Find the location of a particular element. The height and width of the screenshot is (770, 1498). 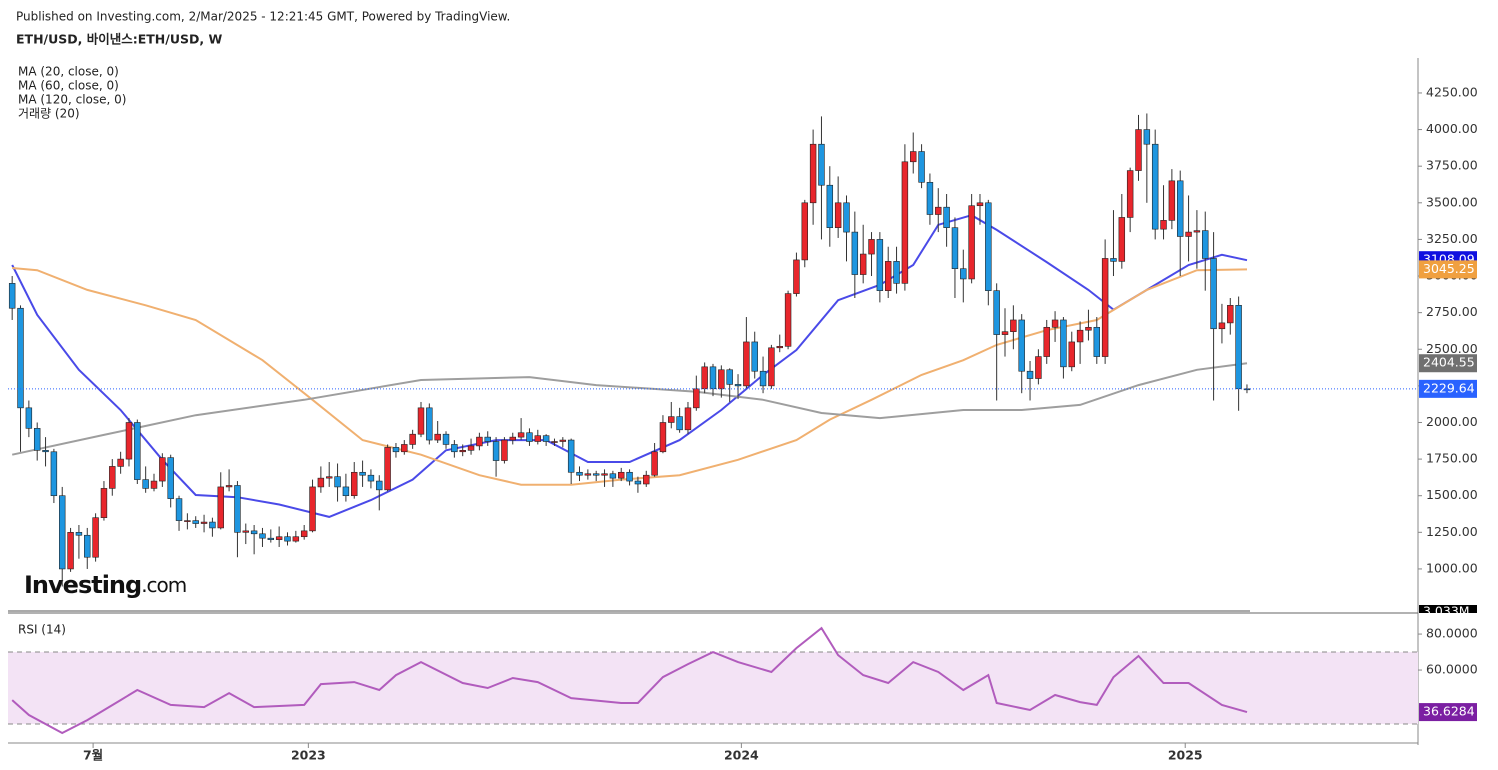

line is located at coordinates (629, 680).